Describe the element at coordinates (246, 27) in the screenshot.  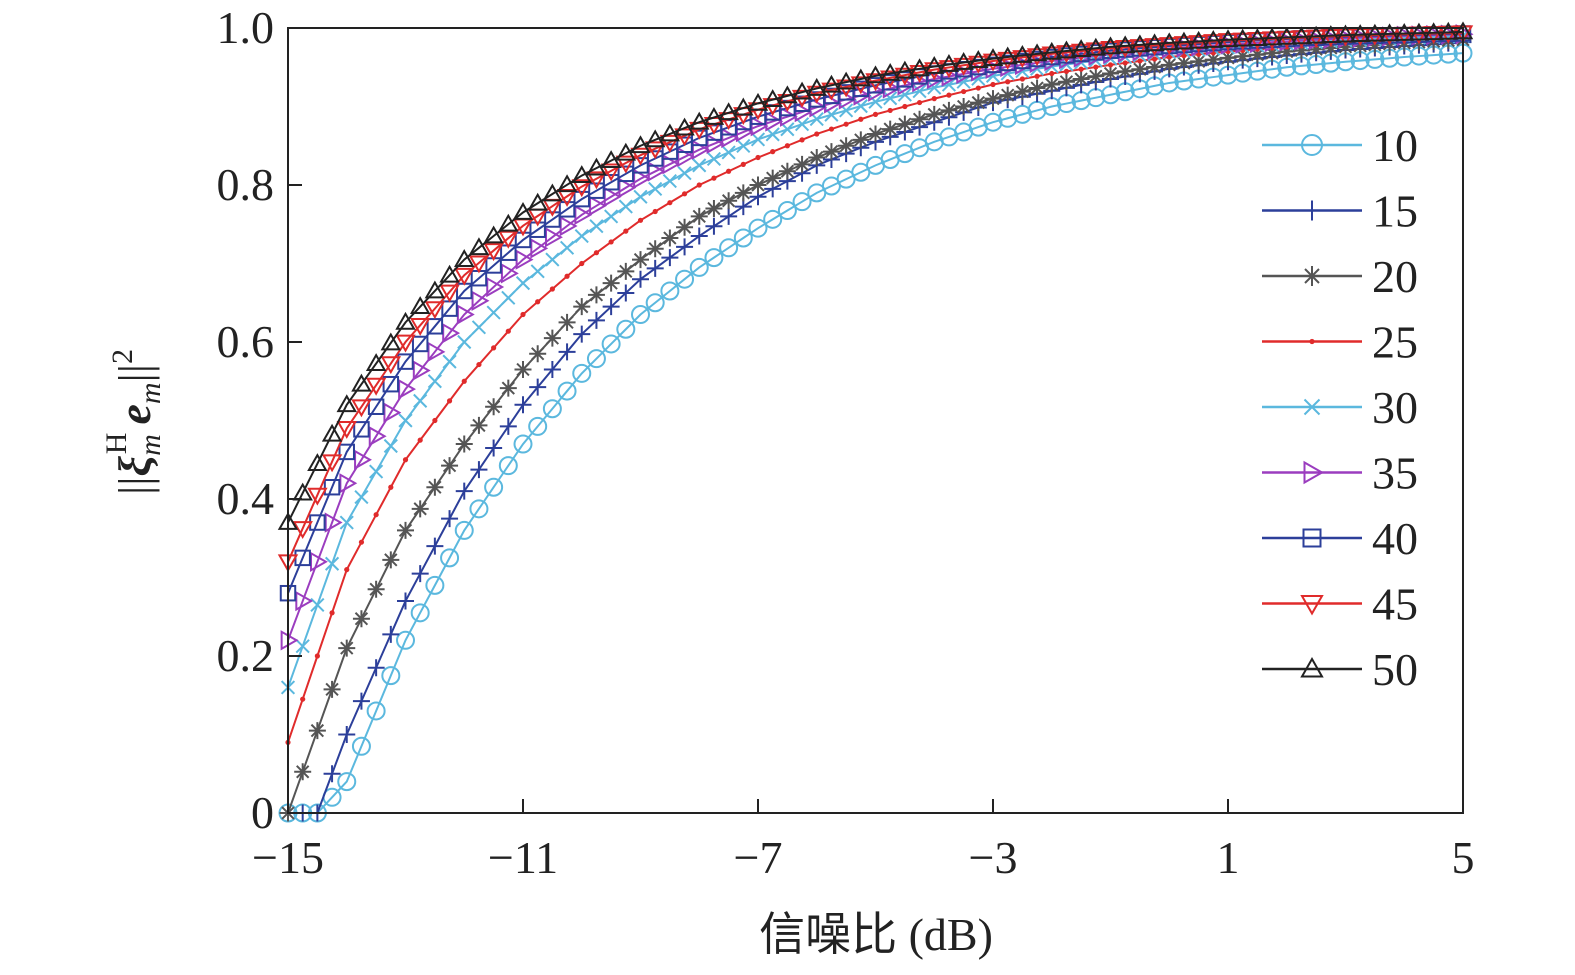
I see `y-tick-label: 1.0` at that location.